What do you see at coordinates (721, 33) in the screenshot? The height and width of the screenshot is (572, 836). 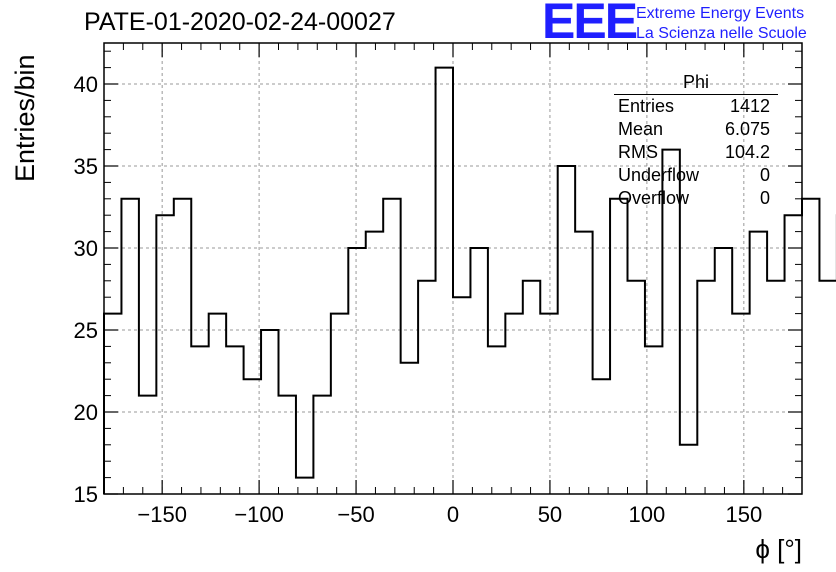 I see `logo-line-2: La Scienza nelle Scuole` at bounding box center [721, 33].